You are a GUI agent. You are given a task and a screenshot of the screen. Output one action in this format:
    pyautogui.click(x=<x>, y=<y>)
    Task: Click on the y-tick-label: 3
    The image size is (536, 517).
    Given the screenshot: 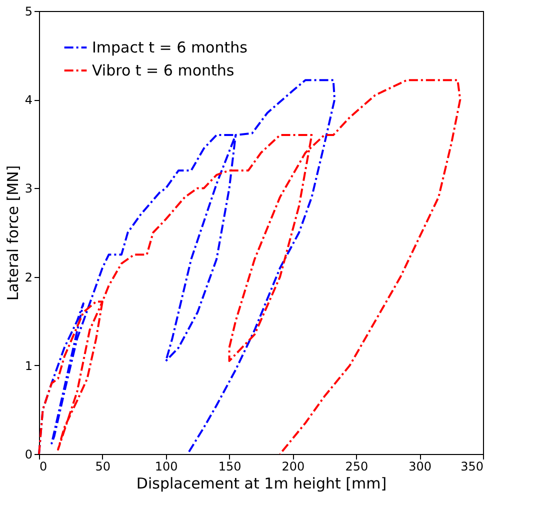 What is the action you would take?
    pyautogui.click(x=28, y=189)
    